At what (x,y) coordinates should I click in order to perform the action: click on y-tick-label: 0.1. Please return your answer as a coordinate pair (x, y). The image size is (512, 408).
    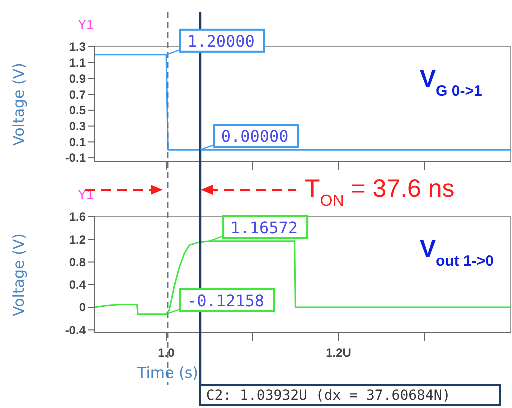
    Looking at the image, I should click on (77, 142).